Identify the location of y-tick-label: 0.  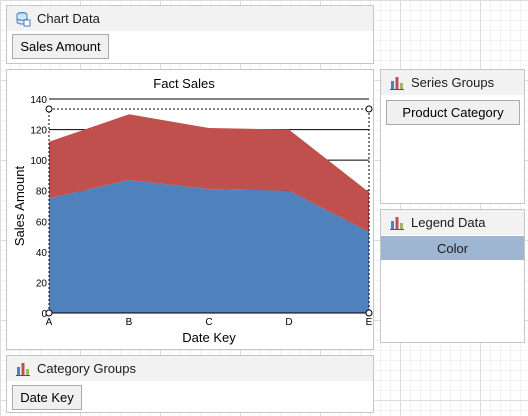
(44, 314).